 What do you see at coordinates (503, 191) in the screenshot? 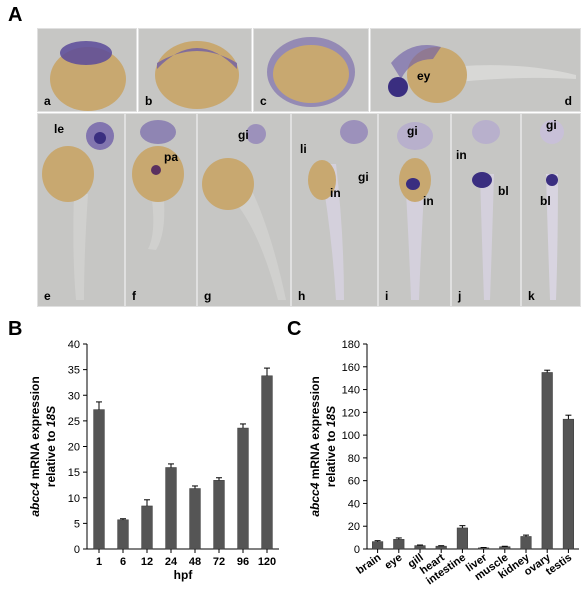
I see `annotation-bl-j: bl` at bounding box center [503, 191].